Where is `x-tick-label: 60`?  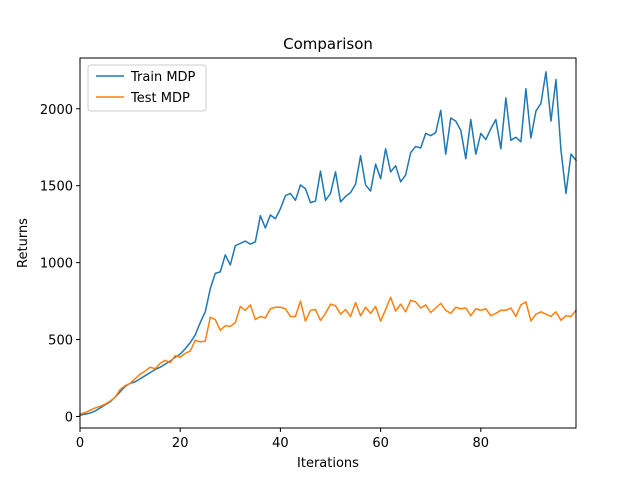 x-tick-label: 60 is located at coordinates (380, 443).